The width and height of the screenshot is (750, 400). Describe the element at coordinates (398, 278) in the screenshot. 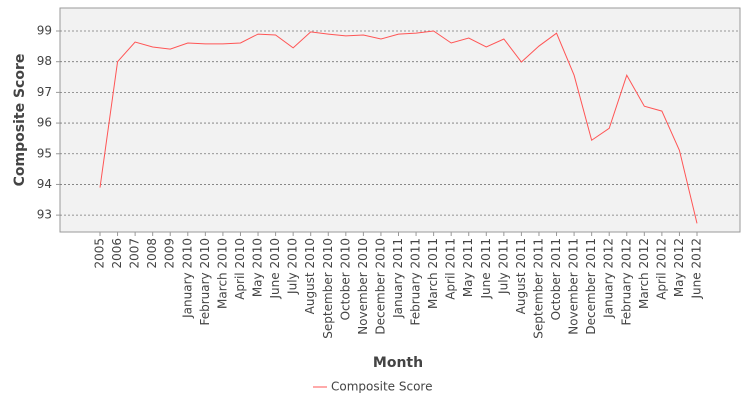

I see `x-tick-label: January 2011` at that location.